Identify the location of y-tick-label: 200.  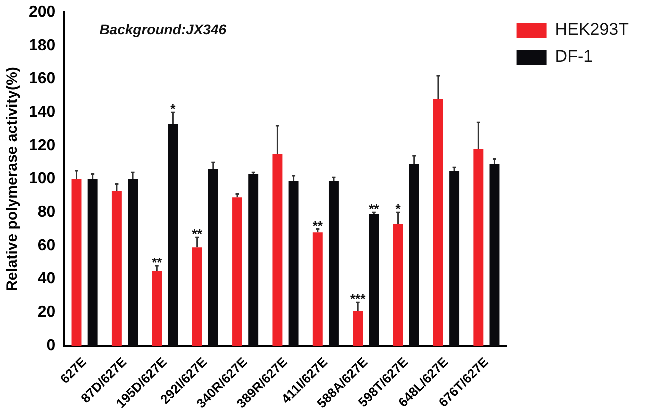
(42, 13).